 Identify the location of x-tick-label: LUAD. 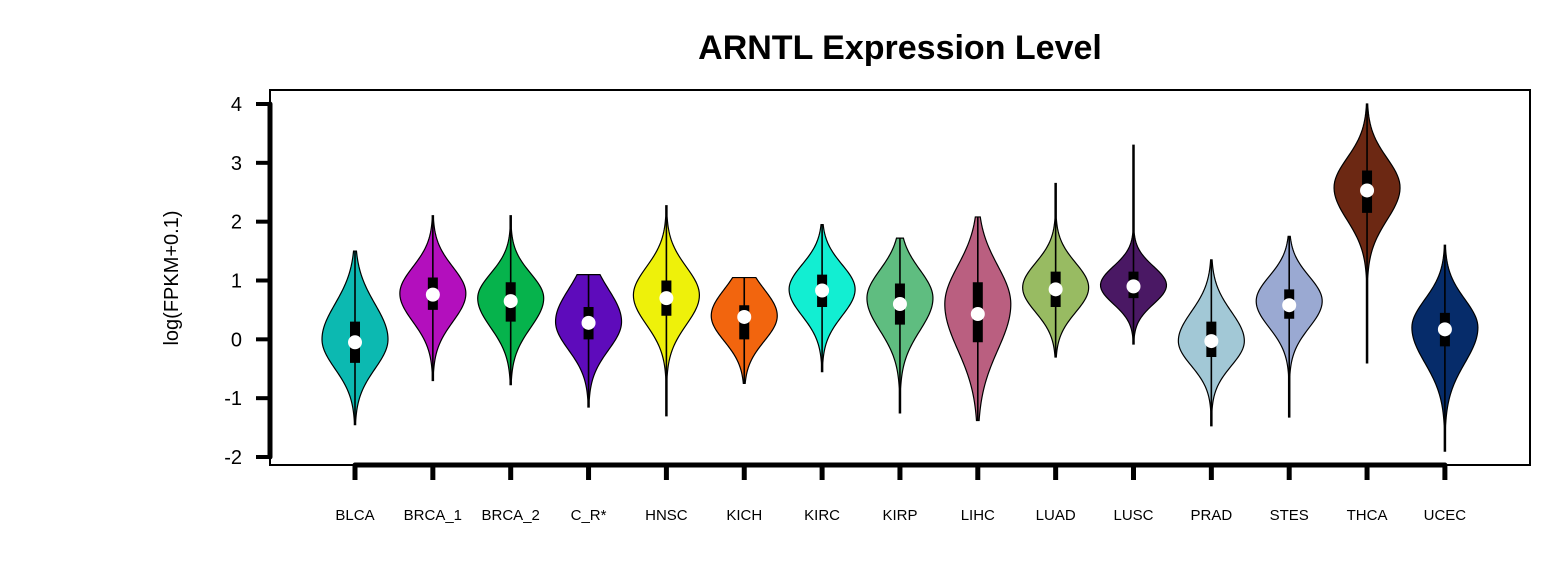
(1056, 515).